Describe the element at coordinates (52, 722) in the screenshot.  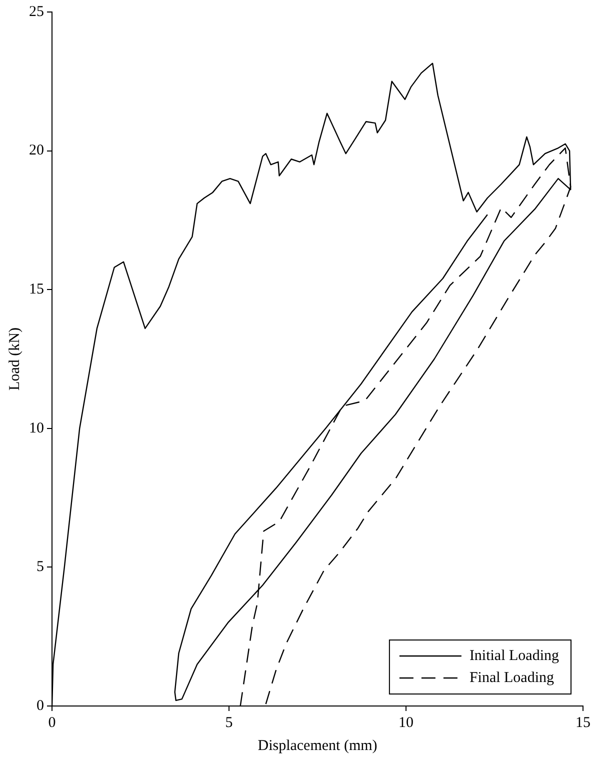
I see `x-tick-label: 0` at that location.